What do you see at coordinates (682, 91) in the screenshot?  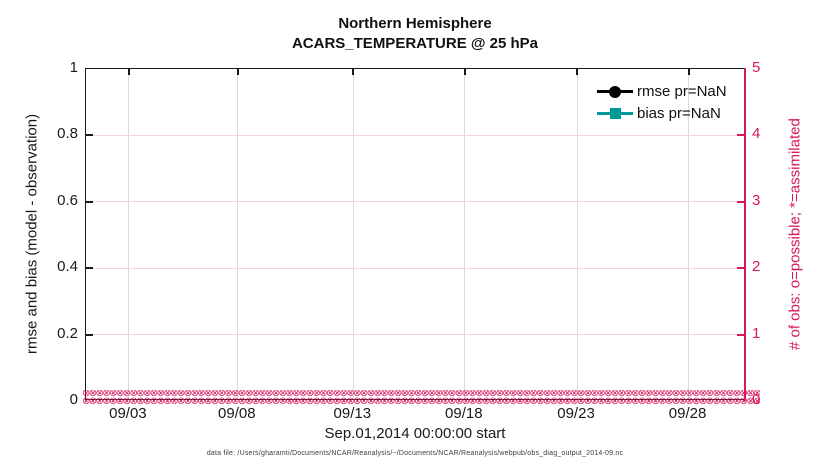 I see `legend-item-label: rmse pr=NaN` at bounding box center [682, 91].